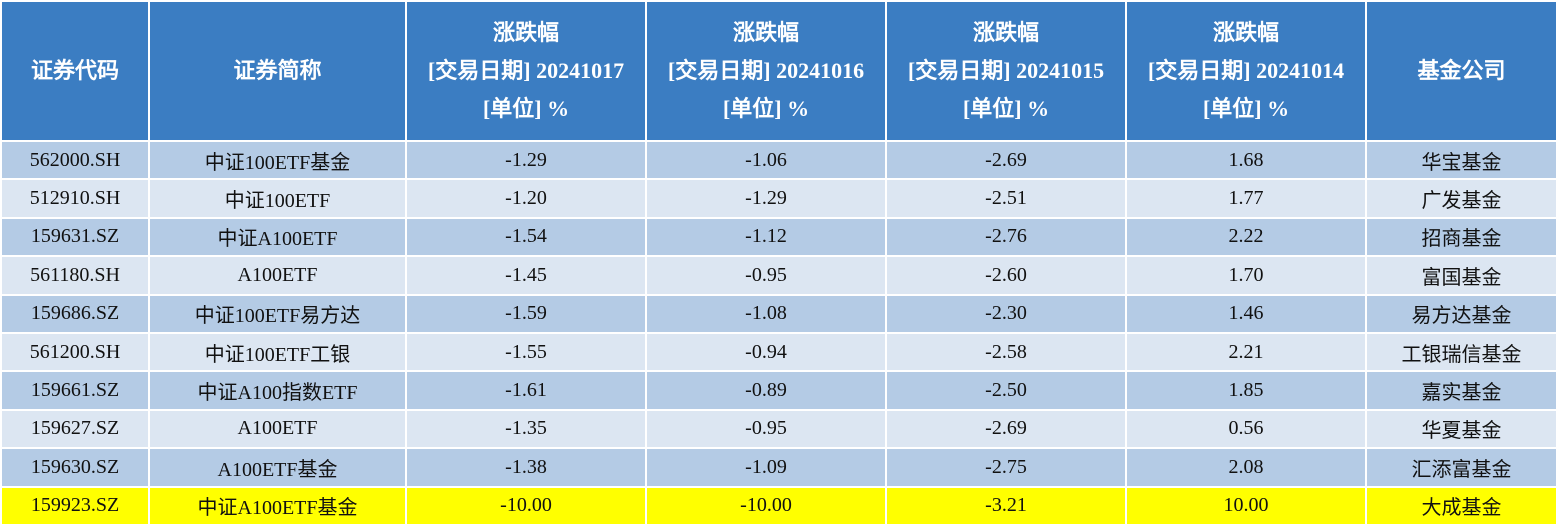 This screenshot has width=1556, height=526. I want to click on header-cell: 涨跌幅 [交易日期] 20241017 [单位] %, so click(526, 71).